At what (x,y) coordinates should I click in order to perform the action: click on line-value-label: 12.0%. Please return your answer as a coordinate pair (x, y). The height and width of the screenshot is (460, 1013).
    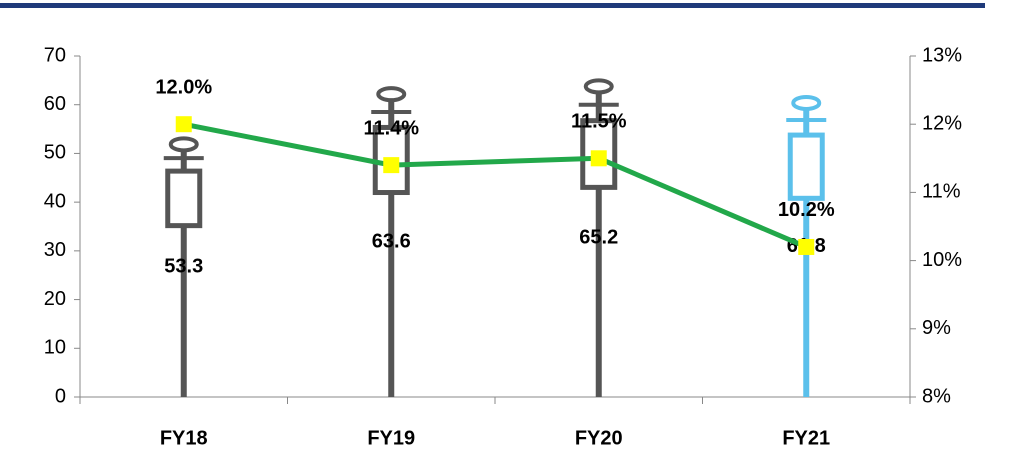
    Looking at the image, I should click on (183, 87).